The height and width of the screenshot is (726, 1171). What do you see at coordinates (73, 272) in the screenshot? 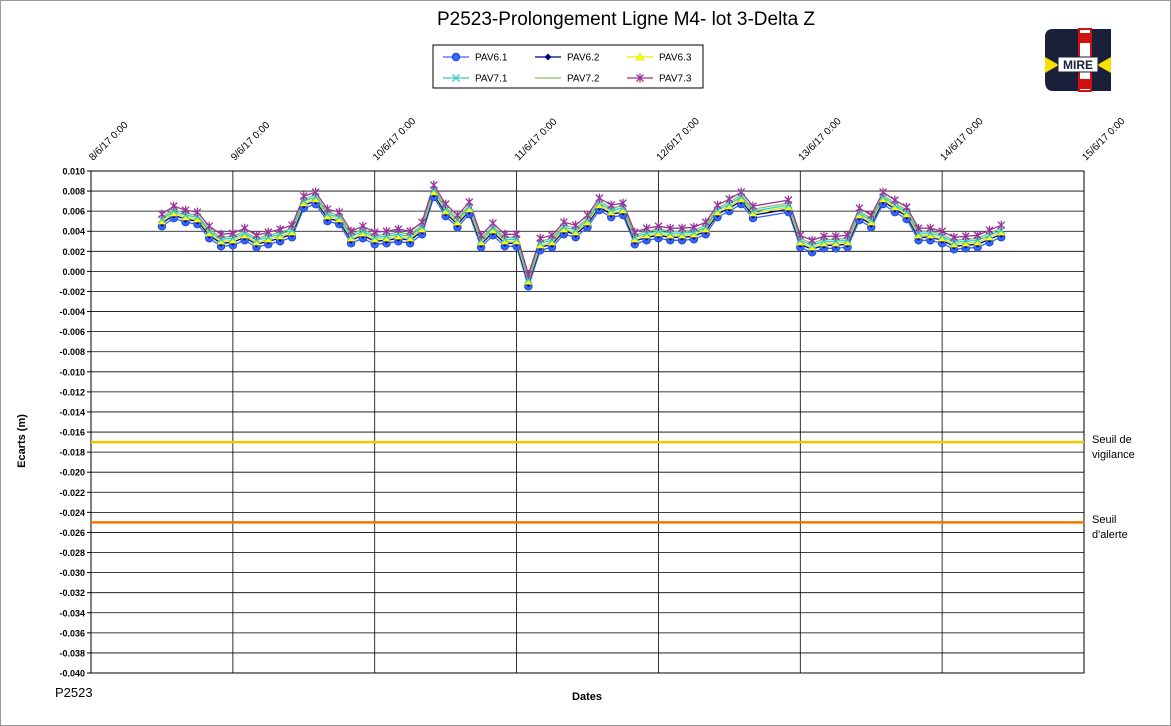
I see `y-tick-label: 0.000` at bounding box center [73, 272].